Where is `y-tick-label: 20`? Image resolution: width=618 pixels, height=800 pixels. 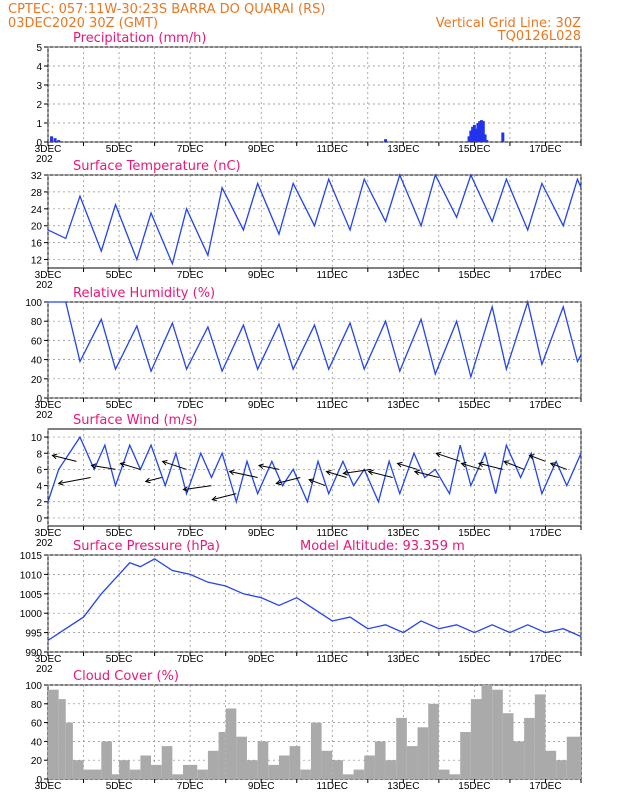
y-tick-label: 20 is located at coordinates (37, 761).